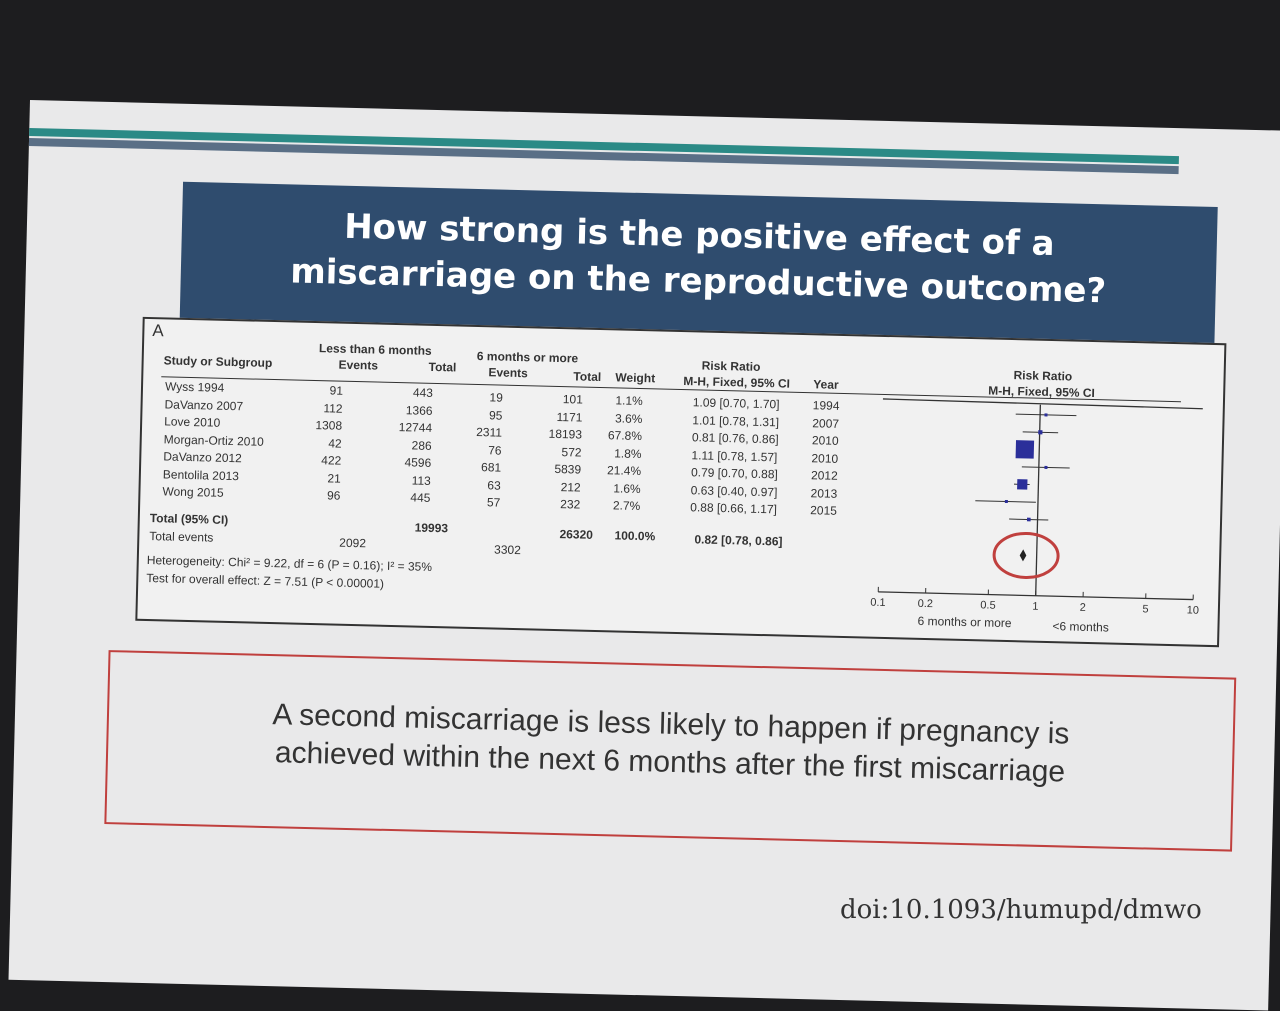  Describe the element at coordinates (1193, 610) in the screenshot. I see `x-tick-label: 10` at that location.